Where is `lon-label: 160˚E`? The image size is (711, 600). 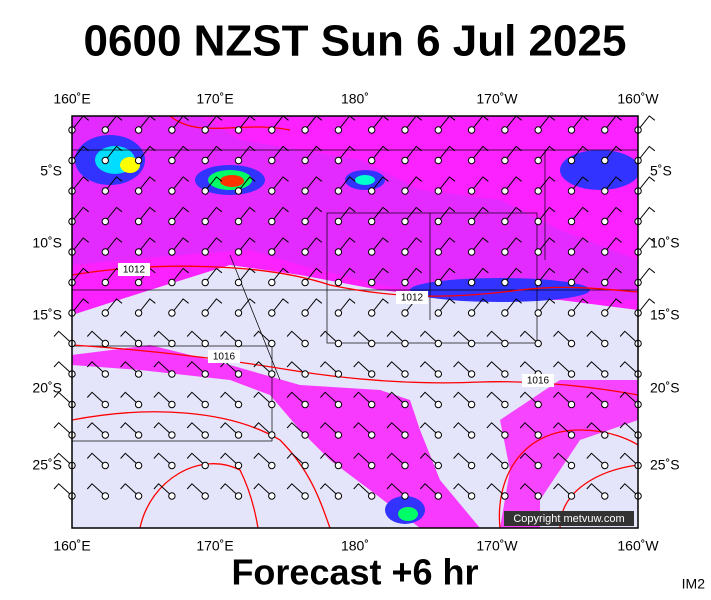
lon-label: 160˚E is located at coordinates (71, 99).